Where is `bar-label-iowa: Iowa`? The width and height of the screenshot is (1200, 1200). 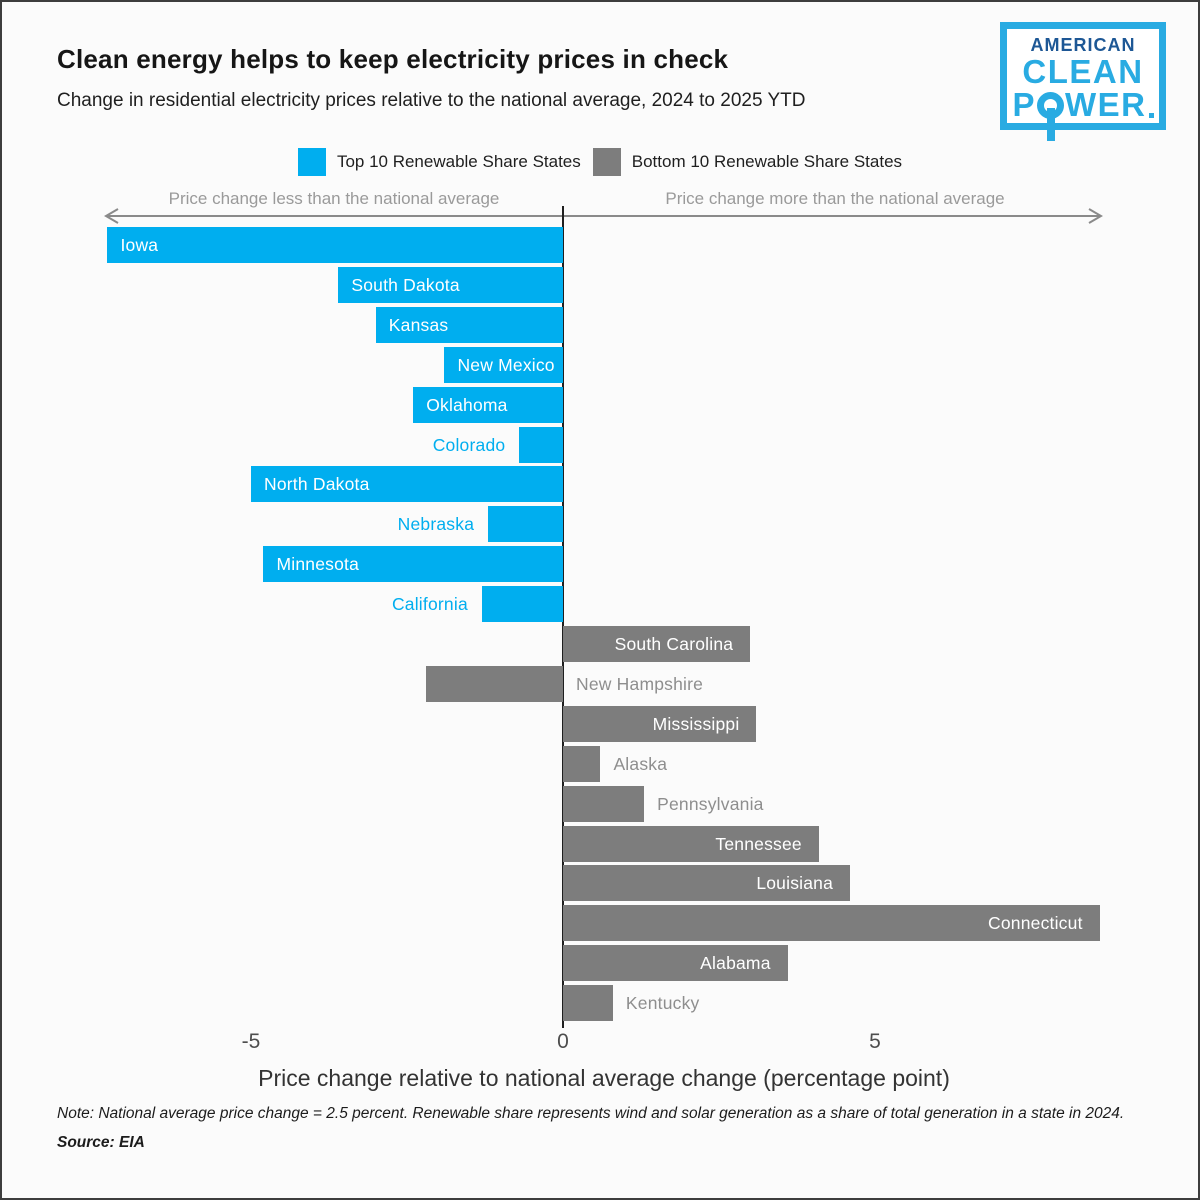
bar-label-iowa: Iowa is located at coordinates (139, 245).